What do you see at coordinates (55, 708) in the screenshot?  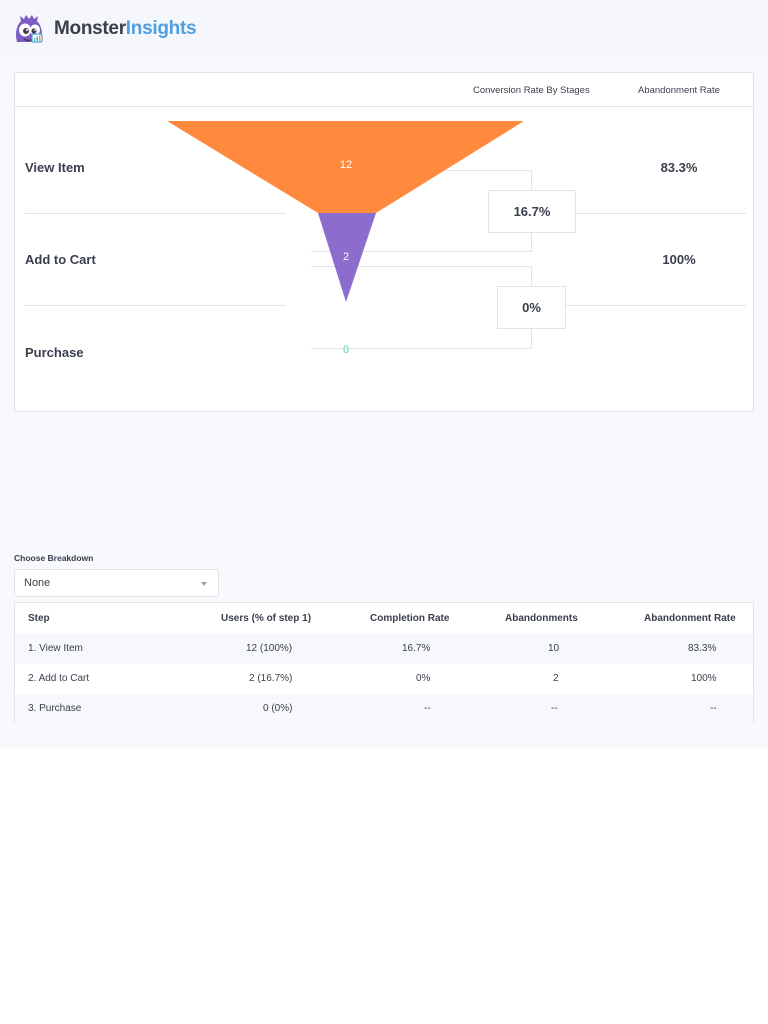 I see `table-cell-step: 3. Purchase` at bounding box center [55, 708].